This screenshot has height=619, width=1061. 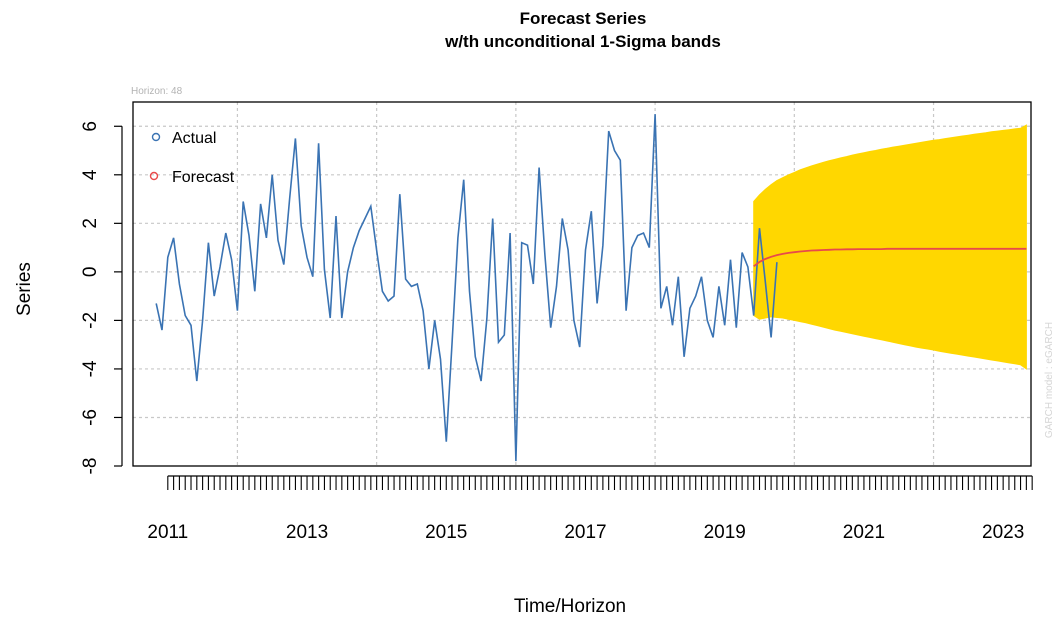 What do you see at coordinates (1049, 380) in the screenshot?
I see `model-side-note: GARCH model : eGARCH` at bounding box center [1049, 380].